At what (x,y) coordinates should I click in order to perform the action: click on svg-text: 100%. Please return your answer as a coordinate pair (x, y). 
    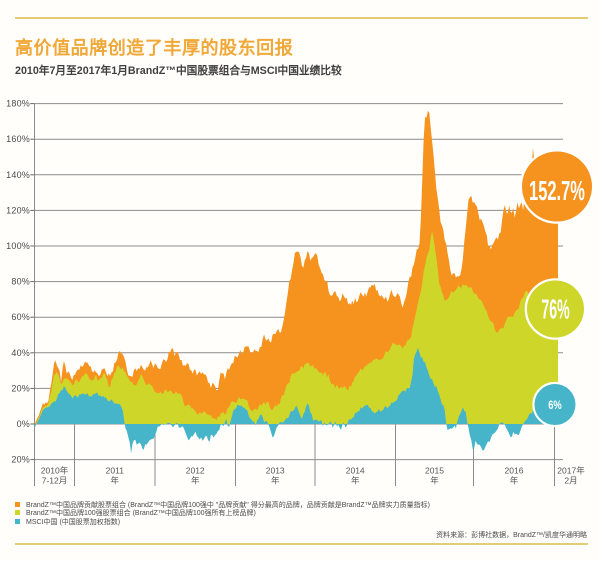
    Looking at the image, I should click on (18, 246).